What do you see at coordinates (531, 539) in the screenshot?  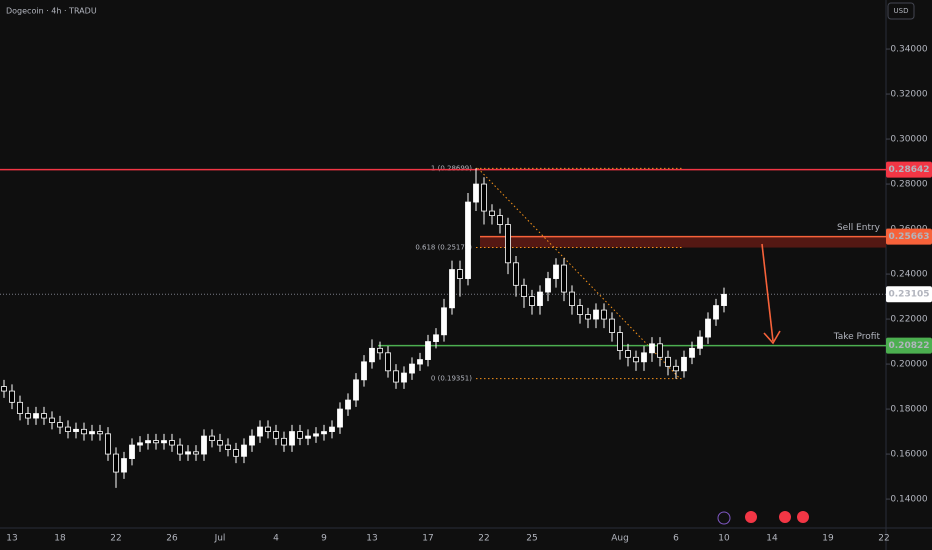 I see `x-tick-label: 25` at bounding box center [531, 539].